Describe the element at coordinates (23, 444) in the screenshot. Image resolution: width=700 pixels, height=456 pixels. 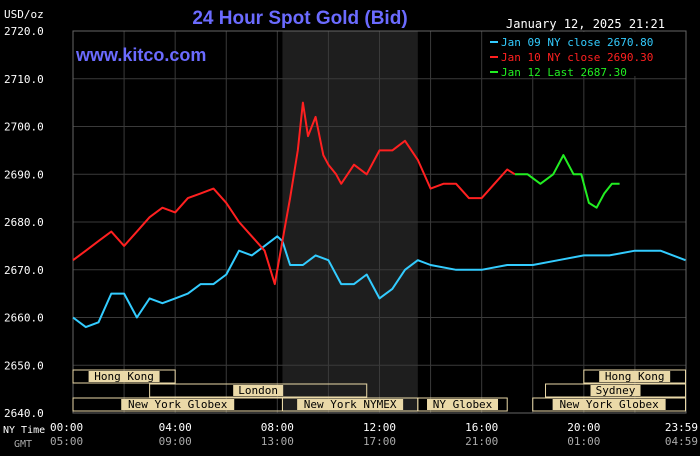
I see `row-label-gmt: GMT` at that location.